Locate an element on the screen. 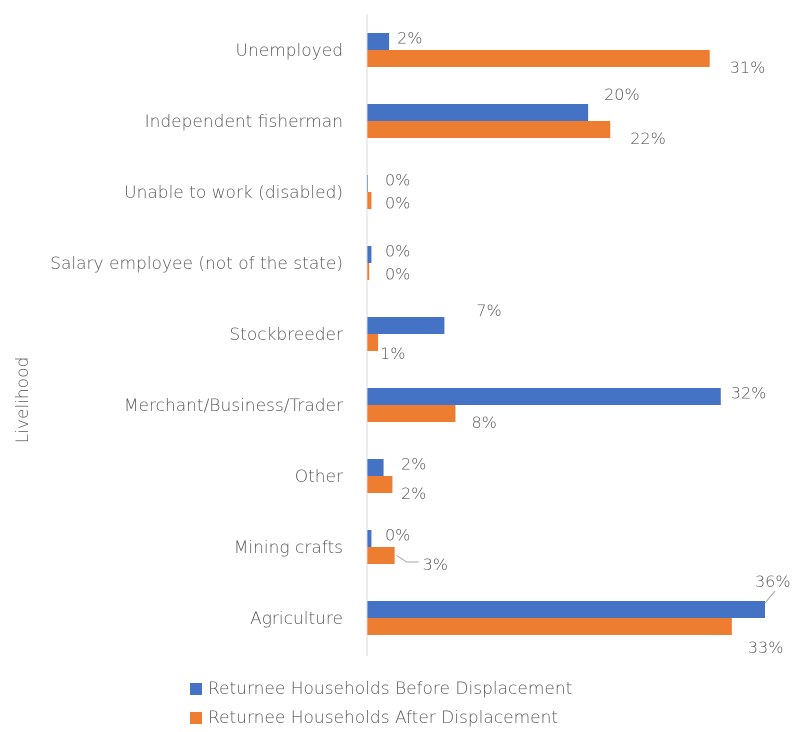 The height and width of the screenshot is (732, 798). category-label: Other is located at coordinates (319, 477).